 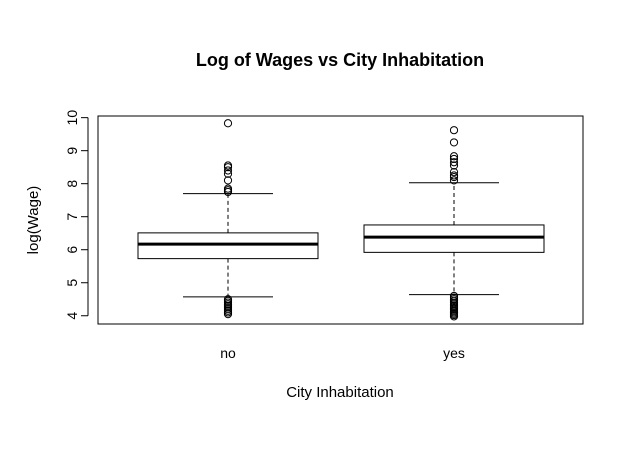 I want to click on x-tick-label: no, so click(x=228, y=353).